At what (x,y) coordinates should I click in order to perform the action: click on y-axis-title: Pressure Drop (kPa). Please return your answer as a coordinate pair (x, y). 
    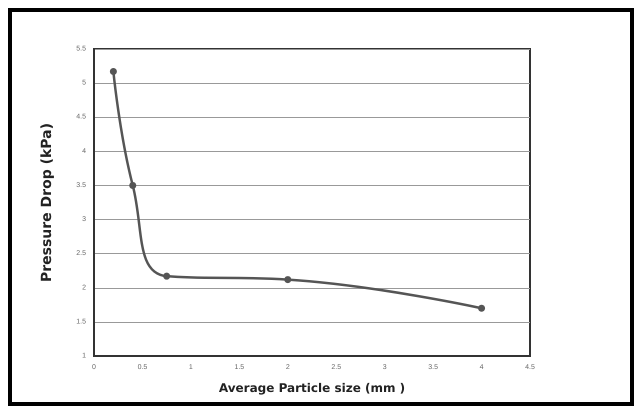
    Looking at the image, I should click on (47, 202).